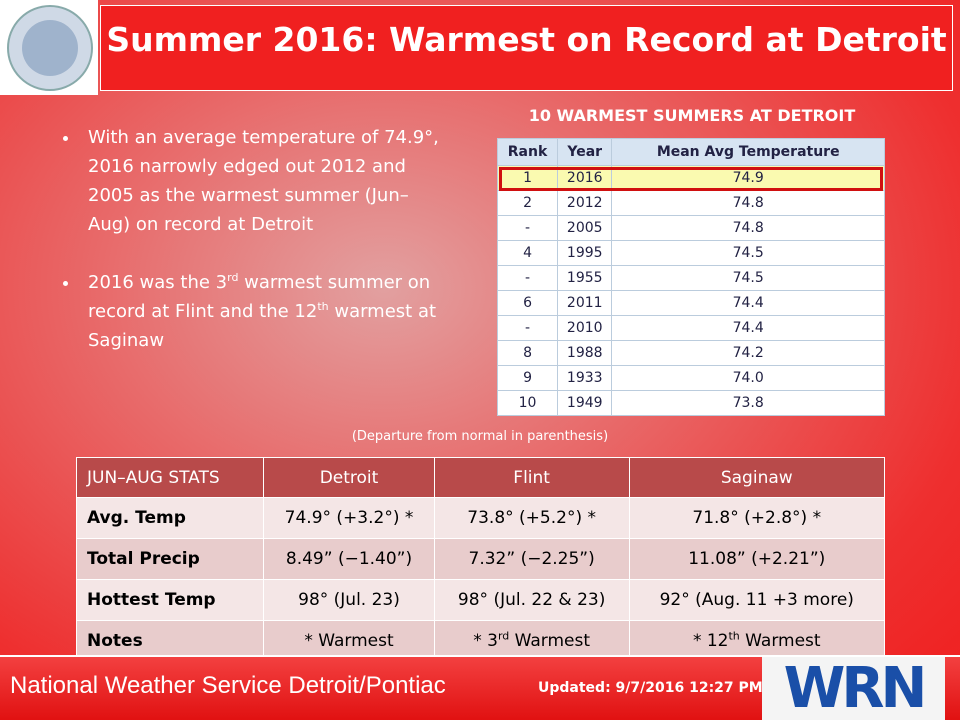 The height and width of the screenshot is (720, 960). I want to click on text-part: * 12, so click(710, 641).